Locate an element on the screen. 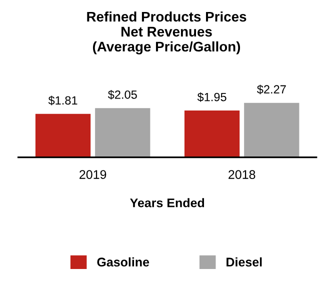  legend-label: Gasoline is located at coordinates (123, 262).